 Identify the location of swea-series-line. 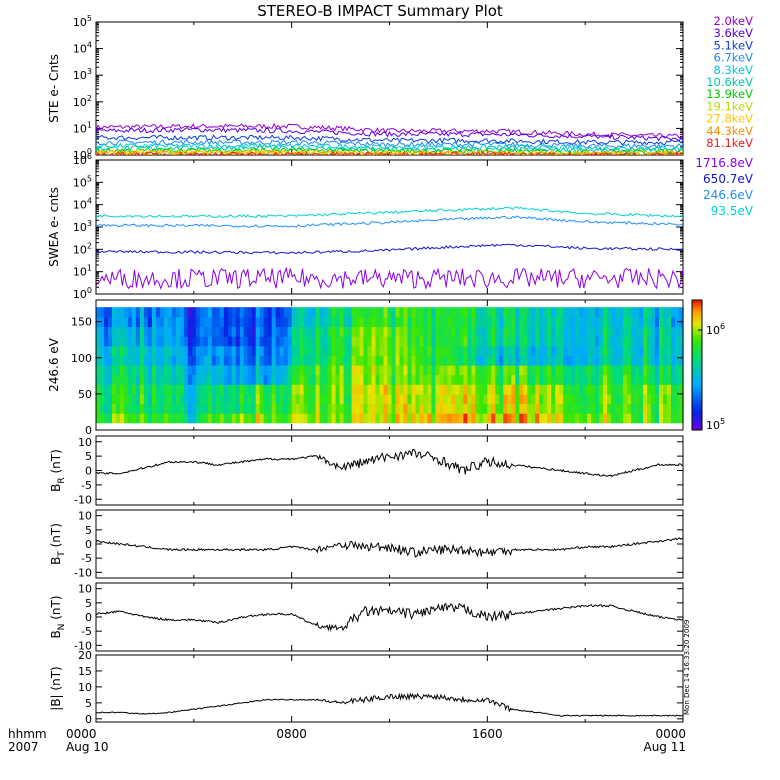
(389, 249).